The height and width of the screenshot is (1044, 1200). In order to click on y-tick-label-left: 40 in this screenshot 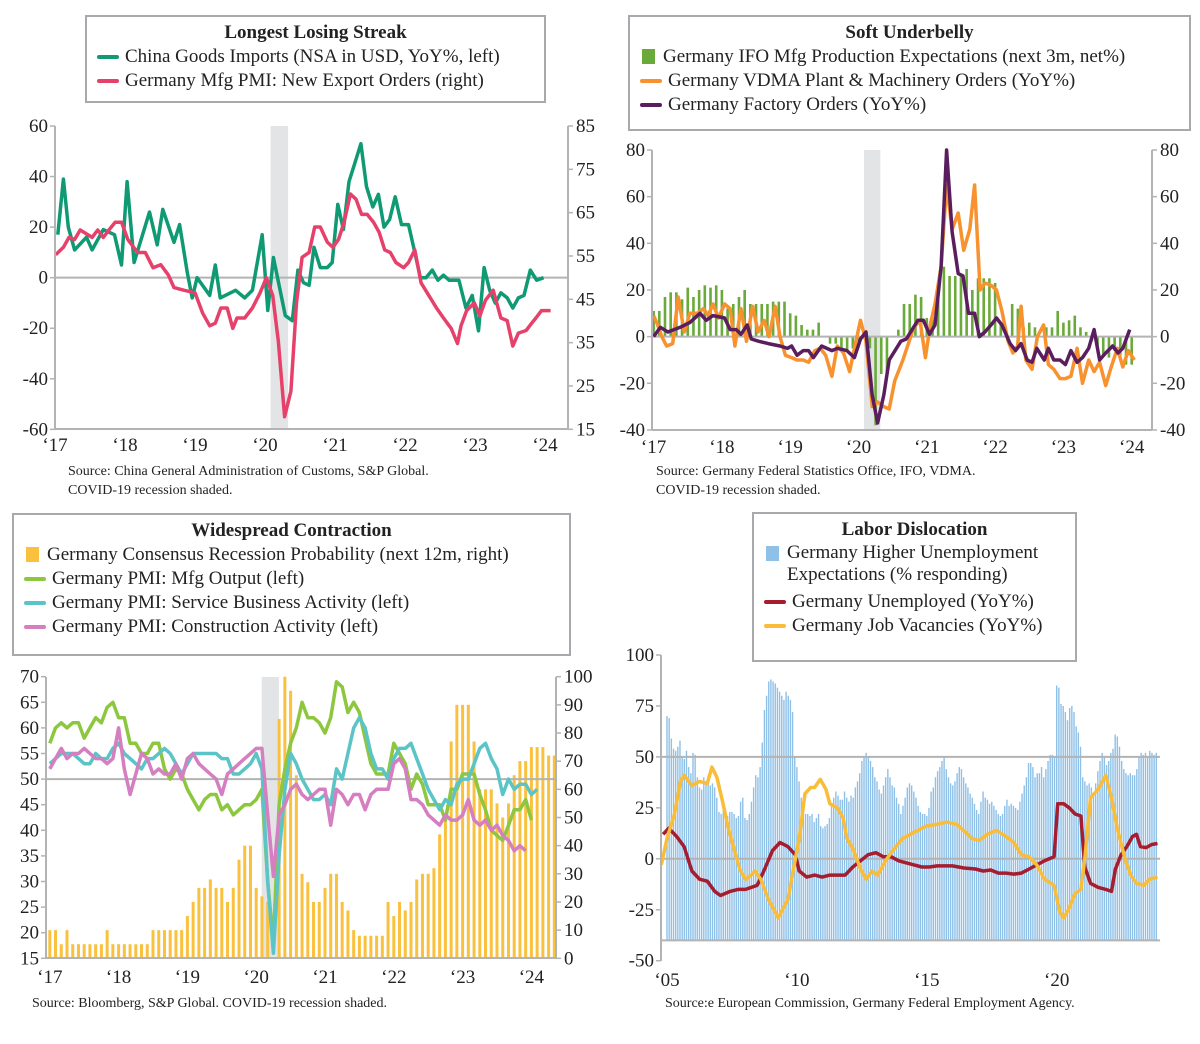, I will do `click(38, 177)`.